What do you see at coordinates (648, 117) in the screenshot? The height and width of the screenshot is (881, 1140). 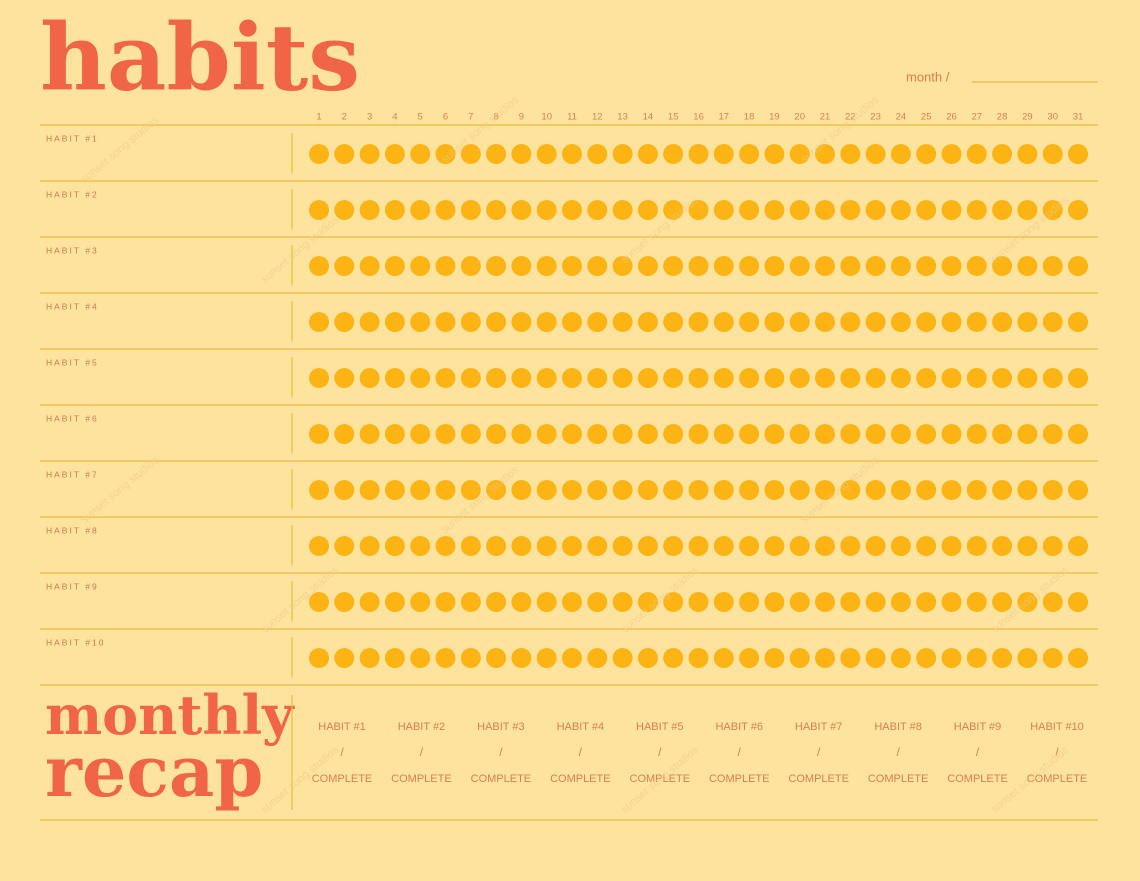 I see `day-number: 14` at bounding box center [648, 117].